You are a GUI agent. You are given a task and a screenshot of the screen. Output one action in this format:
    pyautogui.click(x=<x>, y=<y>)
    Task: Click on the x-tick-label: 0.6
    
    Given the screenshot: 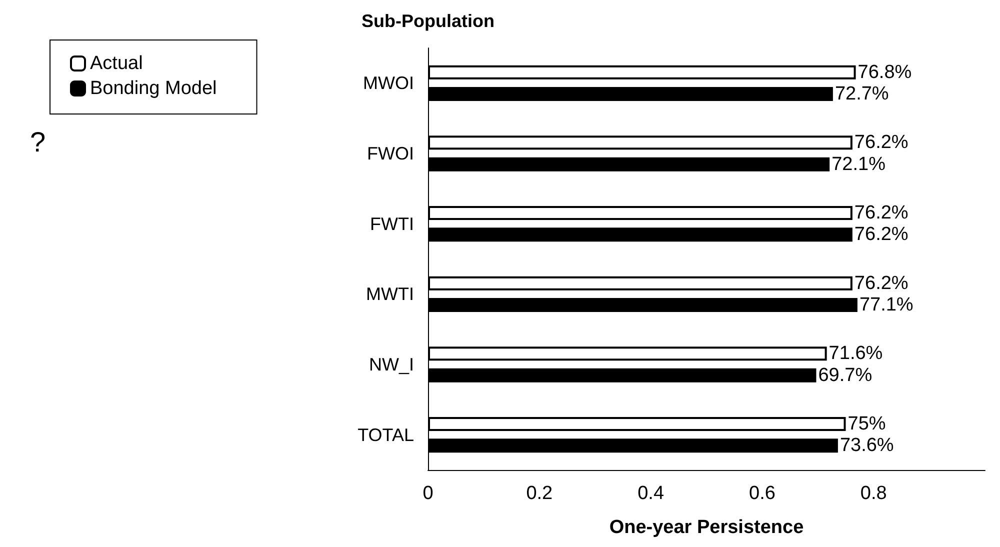 What is the action you would take?
    pyautogui.click(x=762, y=493)
    